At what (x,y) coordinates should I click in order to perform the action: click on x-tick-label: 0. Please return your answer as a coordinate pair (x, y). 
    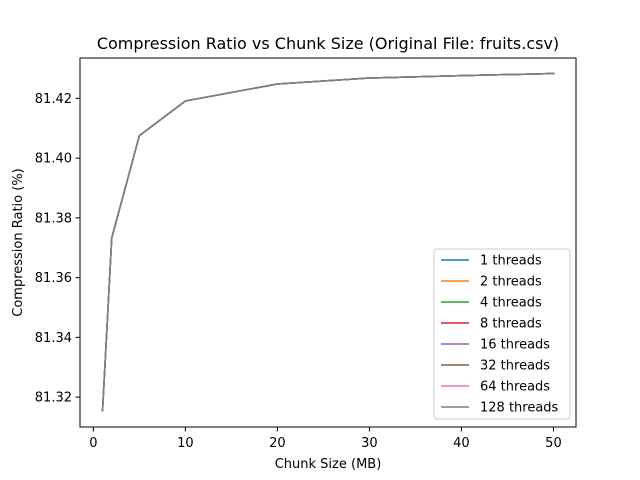
    Looking at the image, I should click on (93, 443).